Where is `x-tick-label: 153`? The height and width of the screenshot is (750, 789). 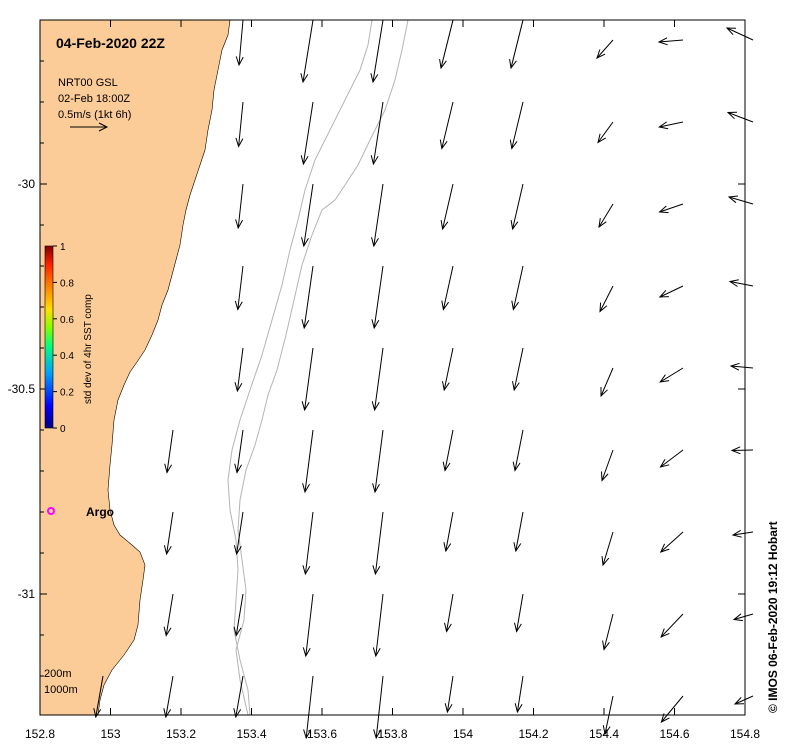
x-tick-label: 153 is located at coordinates (110, 734).